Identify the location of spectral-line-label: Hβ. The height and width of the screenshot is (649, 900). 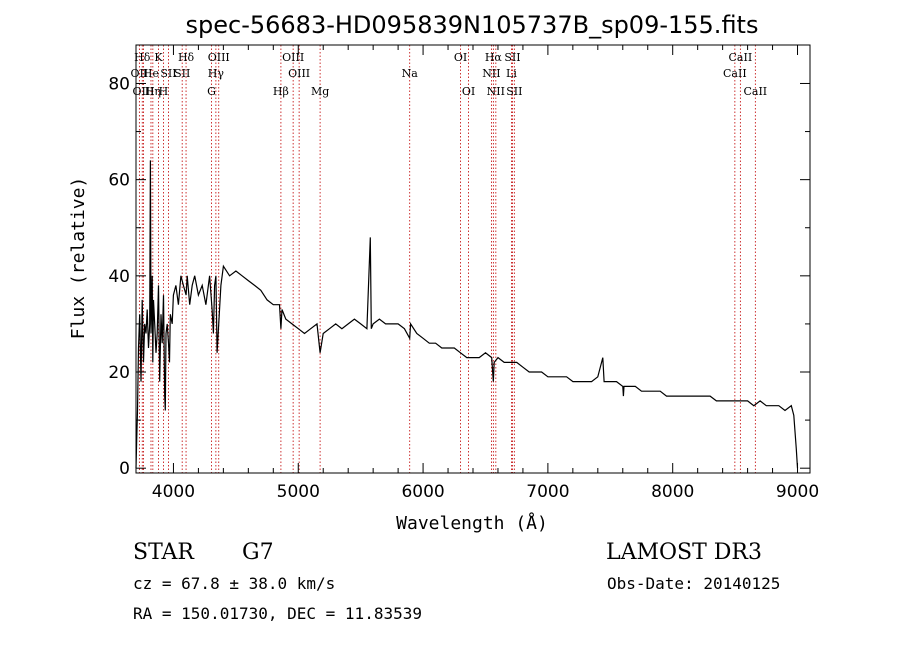
(281, 91).